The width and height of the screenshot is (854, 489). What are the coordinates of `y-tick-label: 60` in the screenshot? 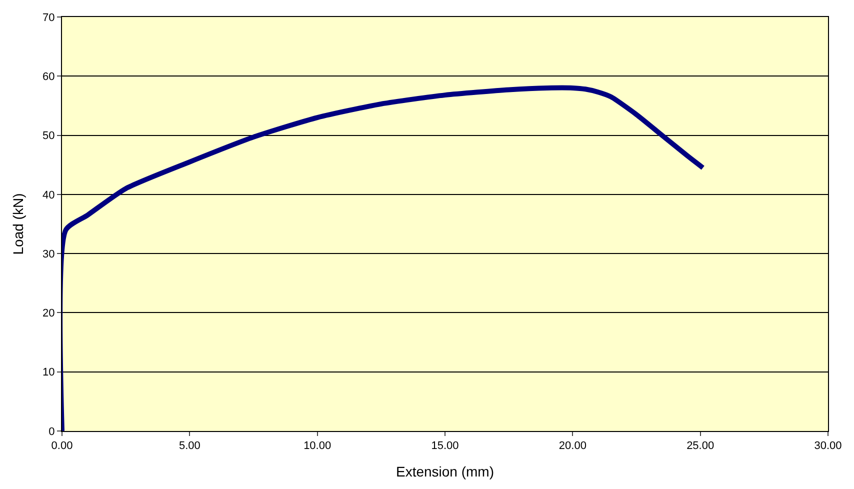 It's located at (48, 76).